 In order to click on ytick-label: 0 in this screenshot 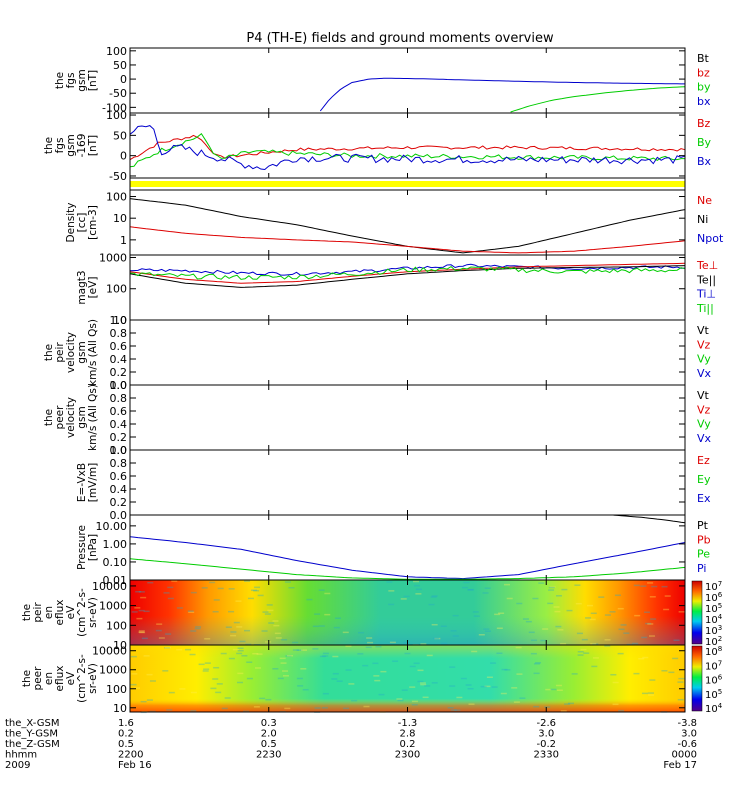, I will do `click(123, 79)`.